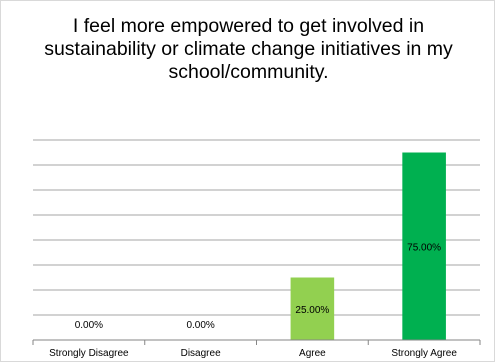  I want to click on bar-agree, so click(312, 308).